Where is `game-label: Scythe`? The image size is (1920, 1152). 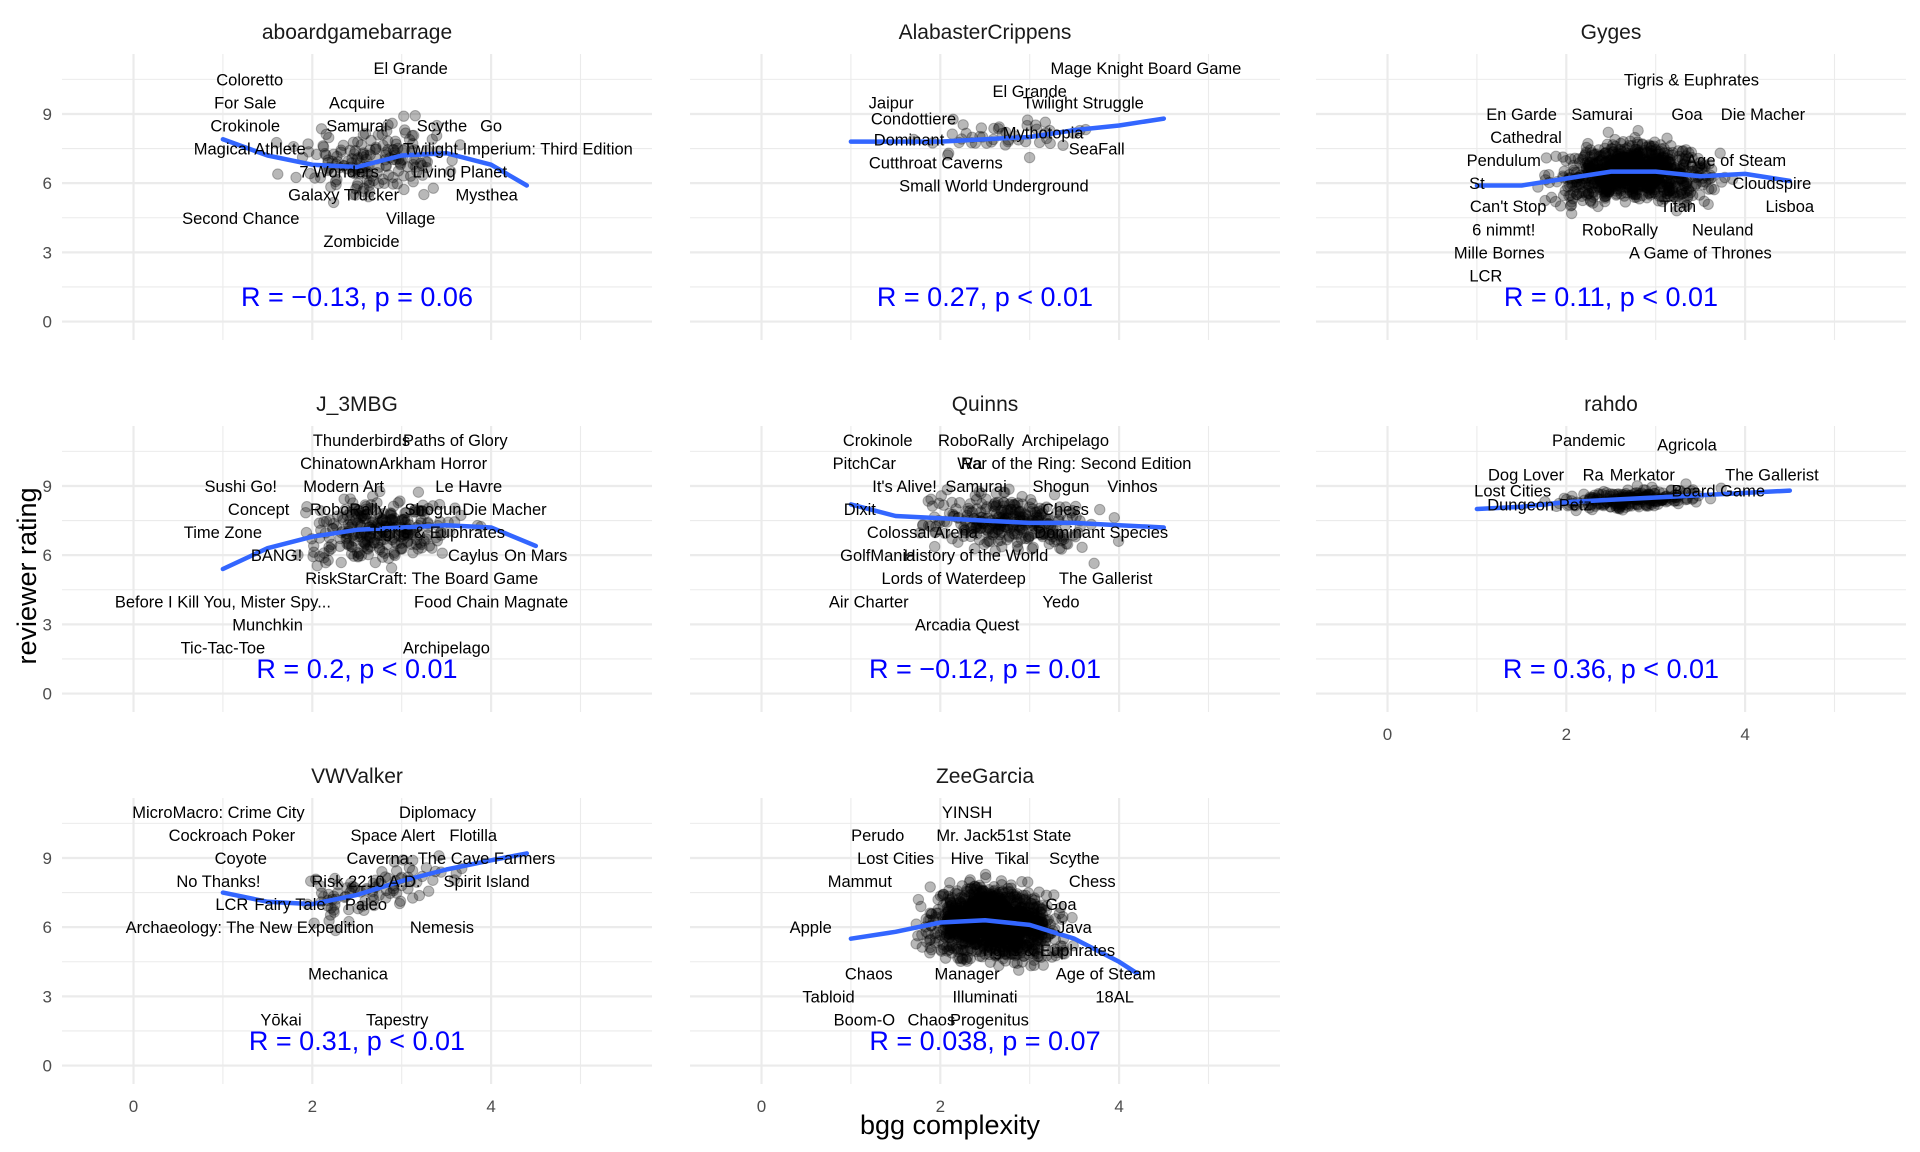
game-label: Scythe is located at coordinates (1074, 859).